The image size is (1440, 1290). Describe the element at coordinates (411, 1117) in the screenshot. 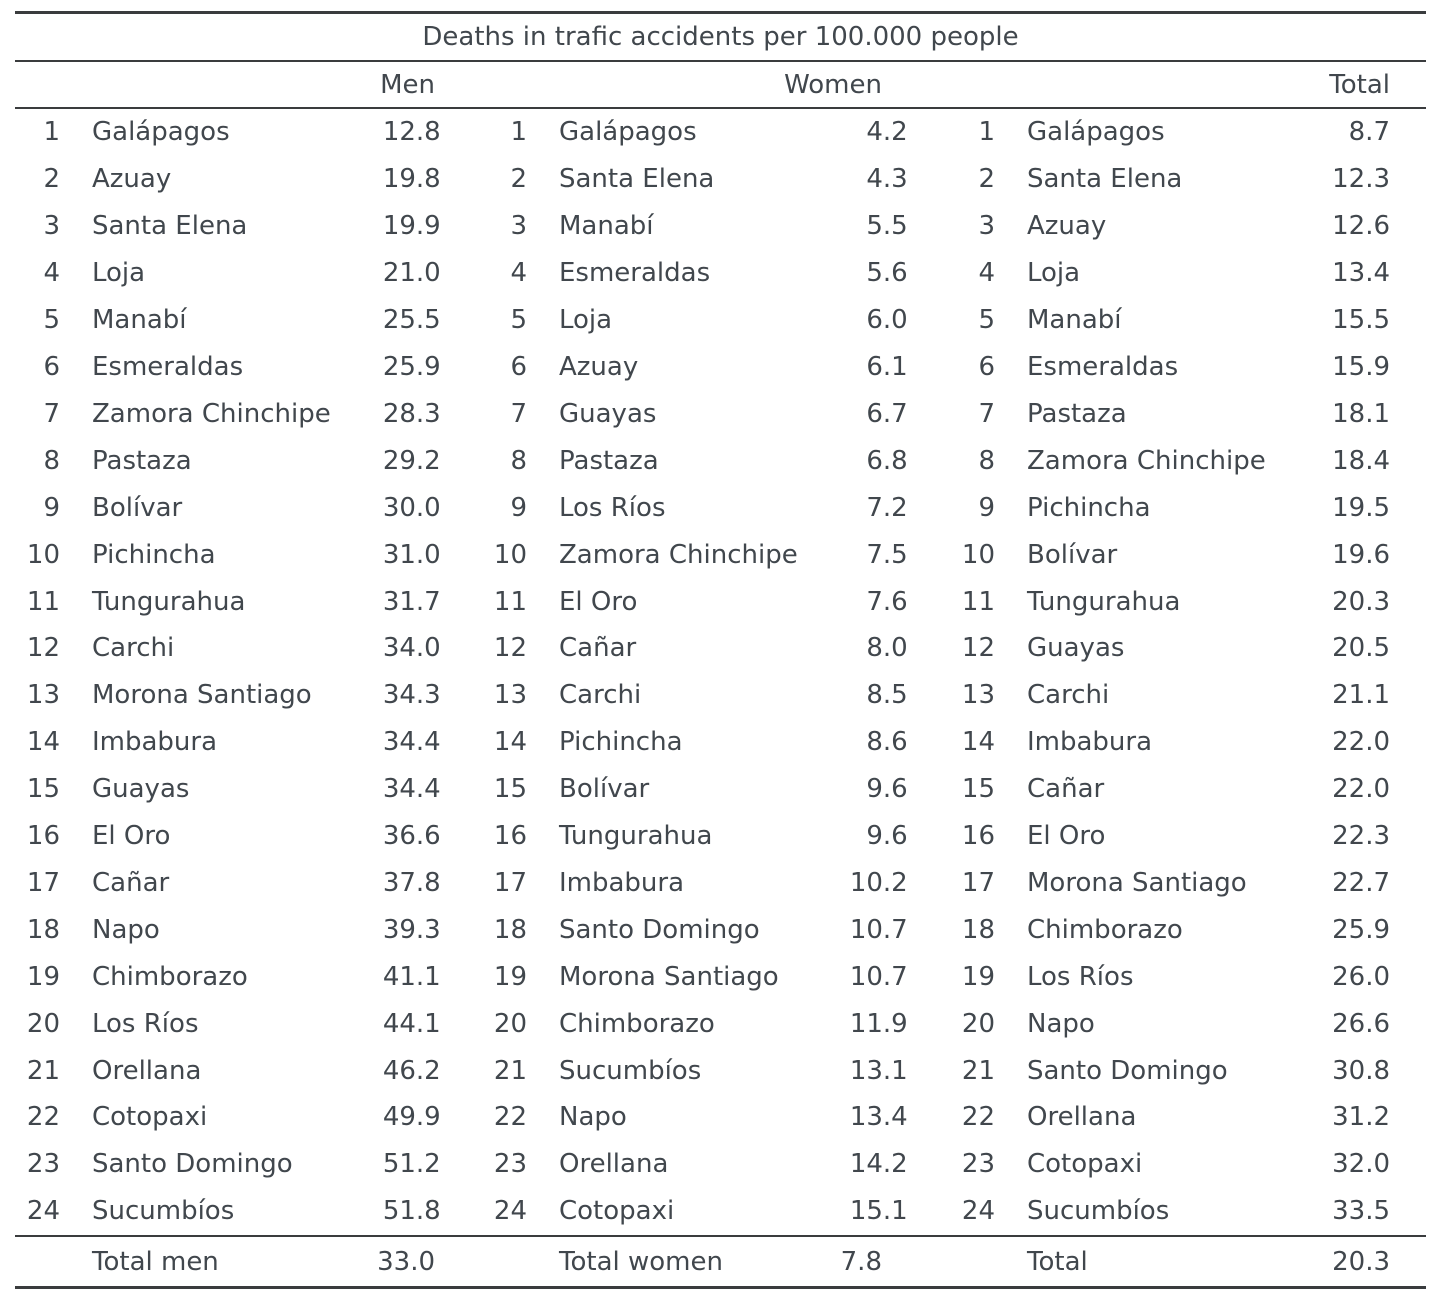

I see `value-cell: 49.9` at that location.